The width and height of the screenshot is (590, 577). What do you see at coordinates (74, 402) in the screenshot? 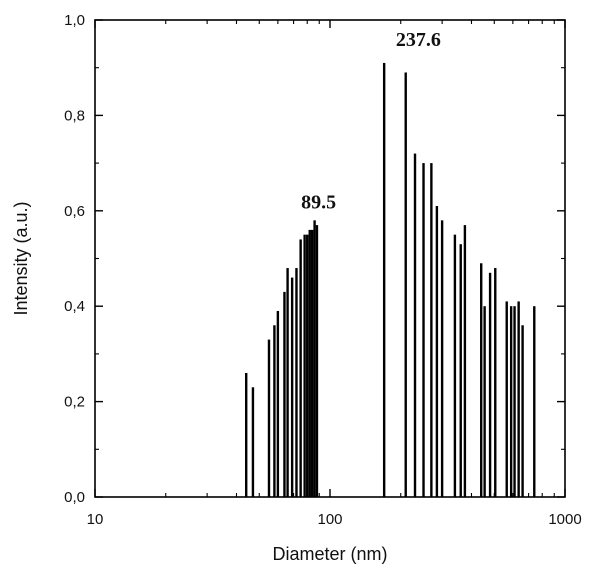
I see `y-tick-label: 0,2` at bounding box center [74, 402].